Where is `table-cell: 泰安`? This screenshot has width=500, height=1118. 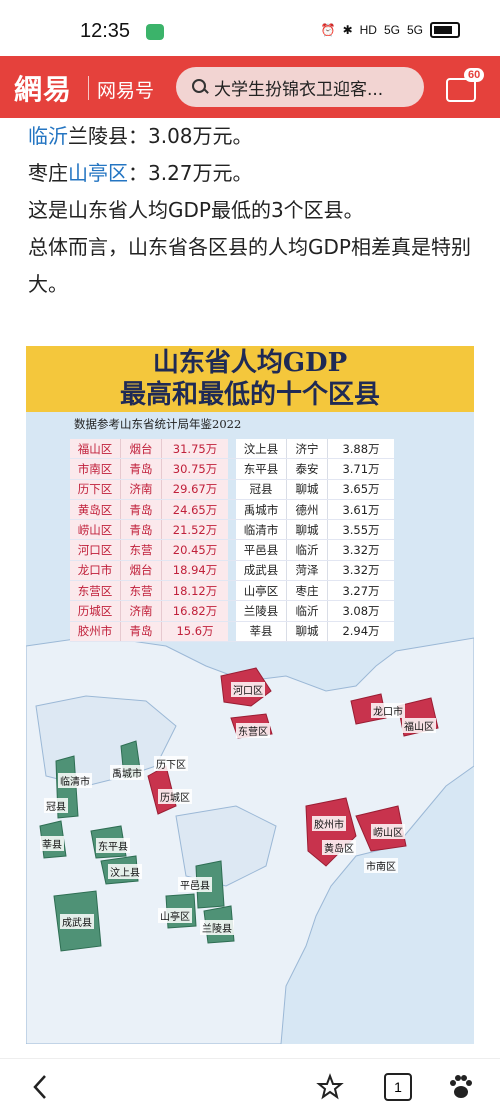 table-cell: 泰安 is located at coordinates (307, 469).